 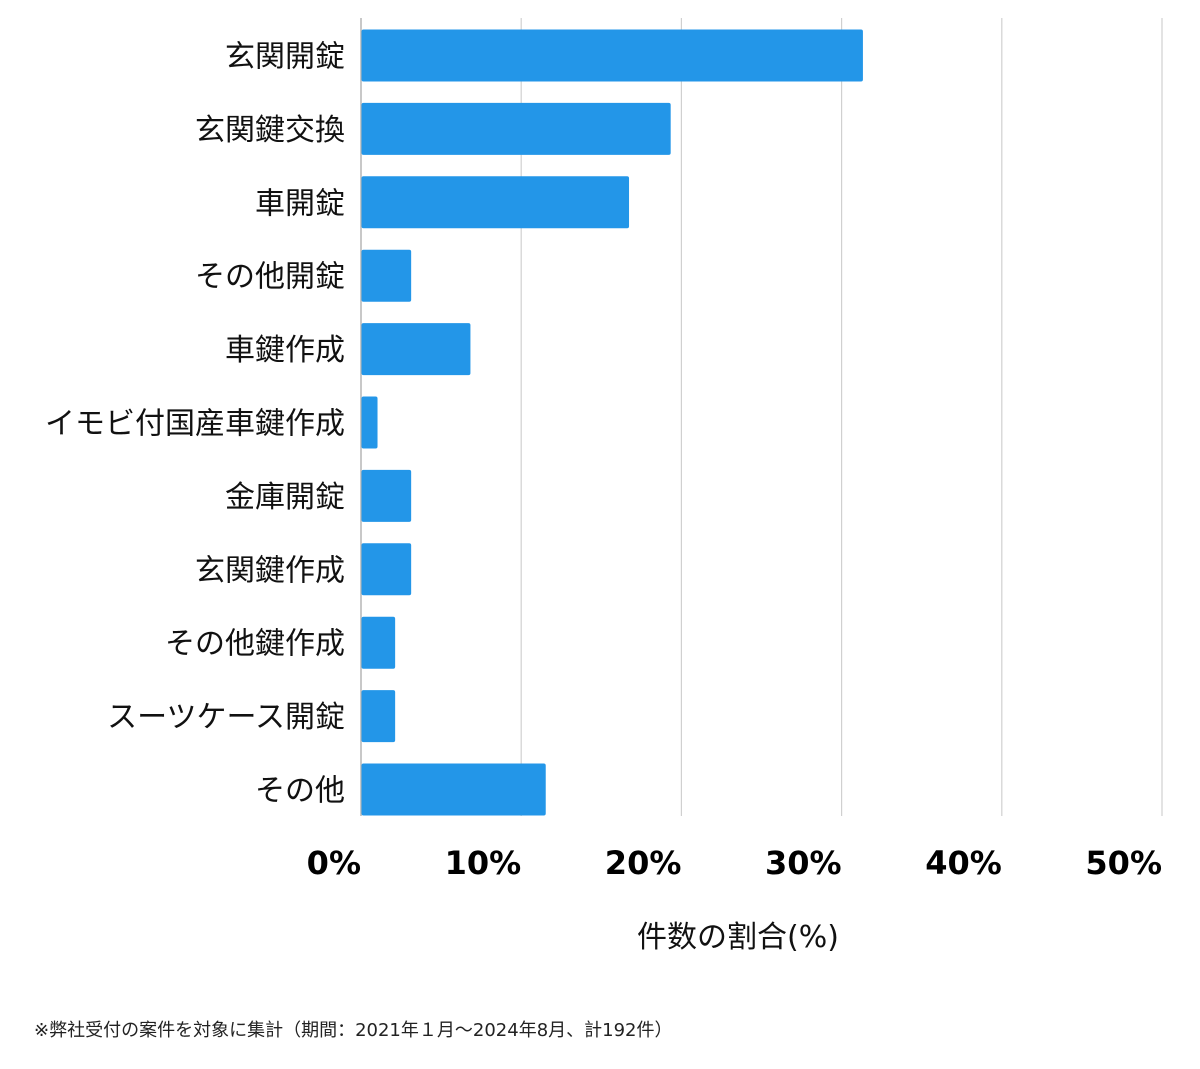 What do you see at coordinates (963, 863) in the screenshot?
I see `x-tick-label-40: 40%` at bounding box center [963, 863].